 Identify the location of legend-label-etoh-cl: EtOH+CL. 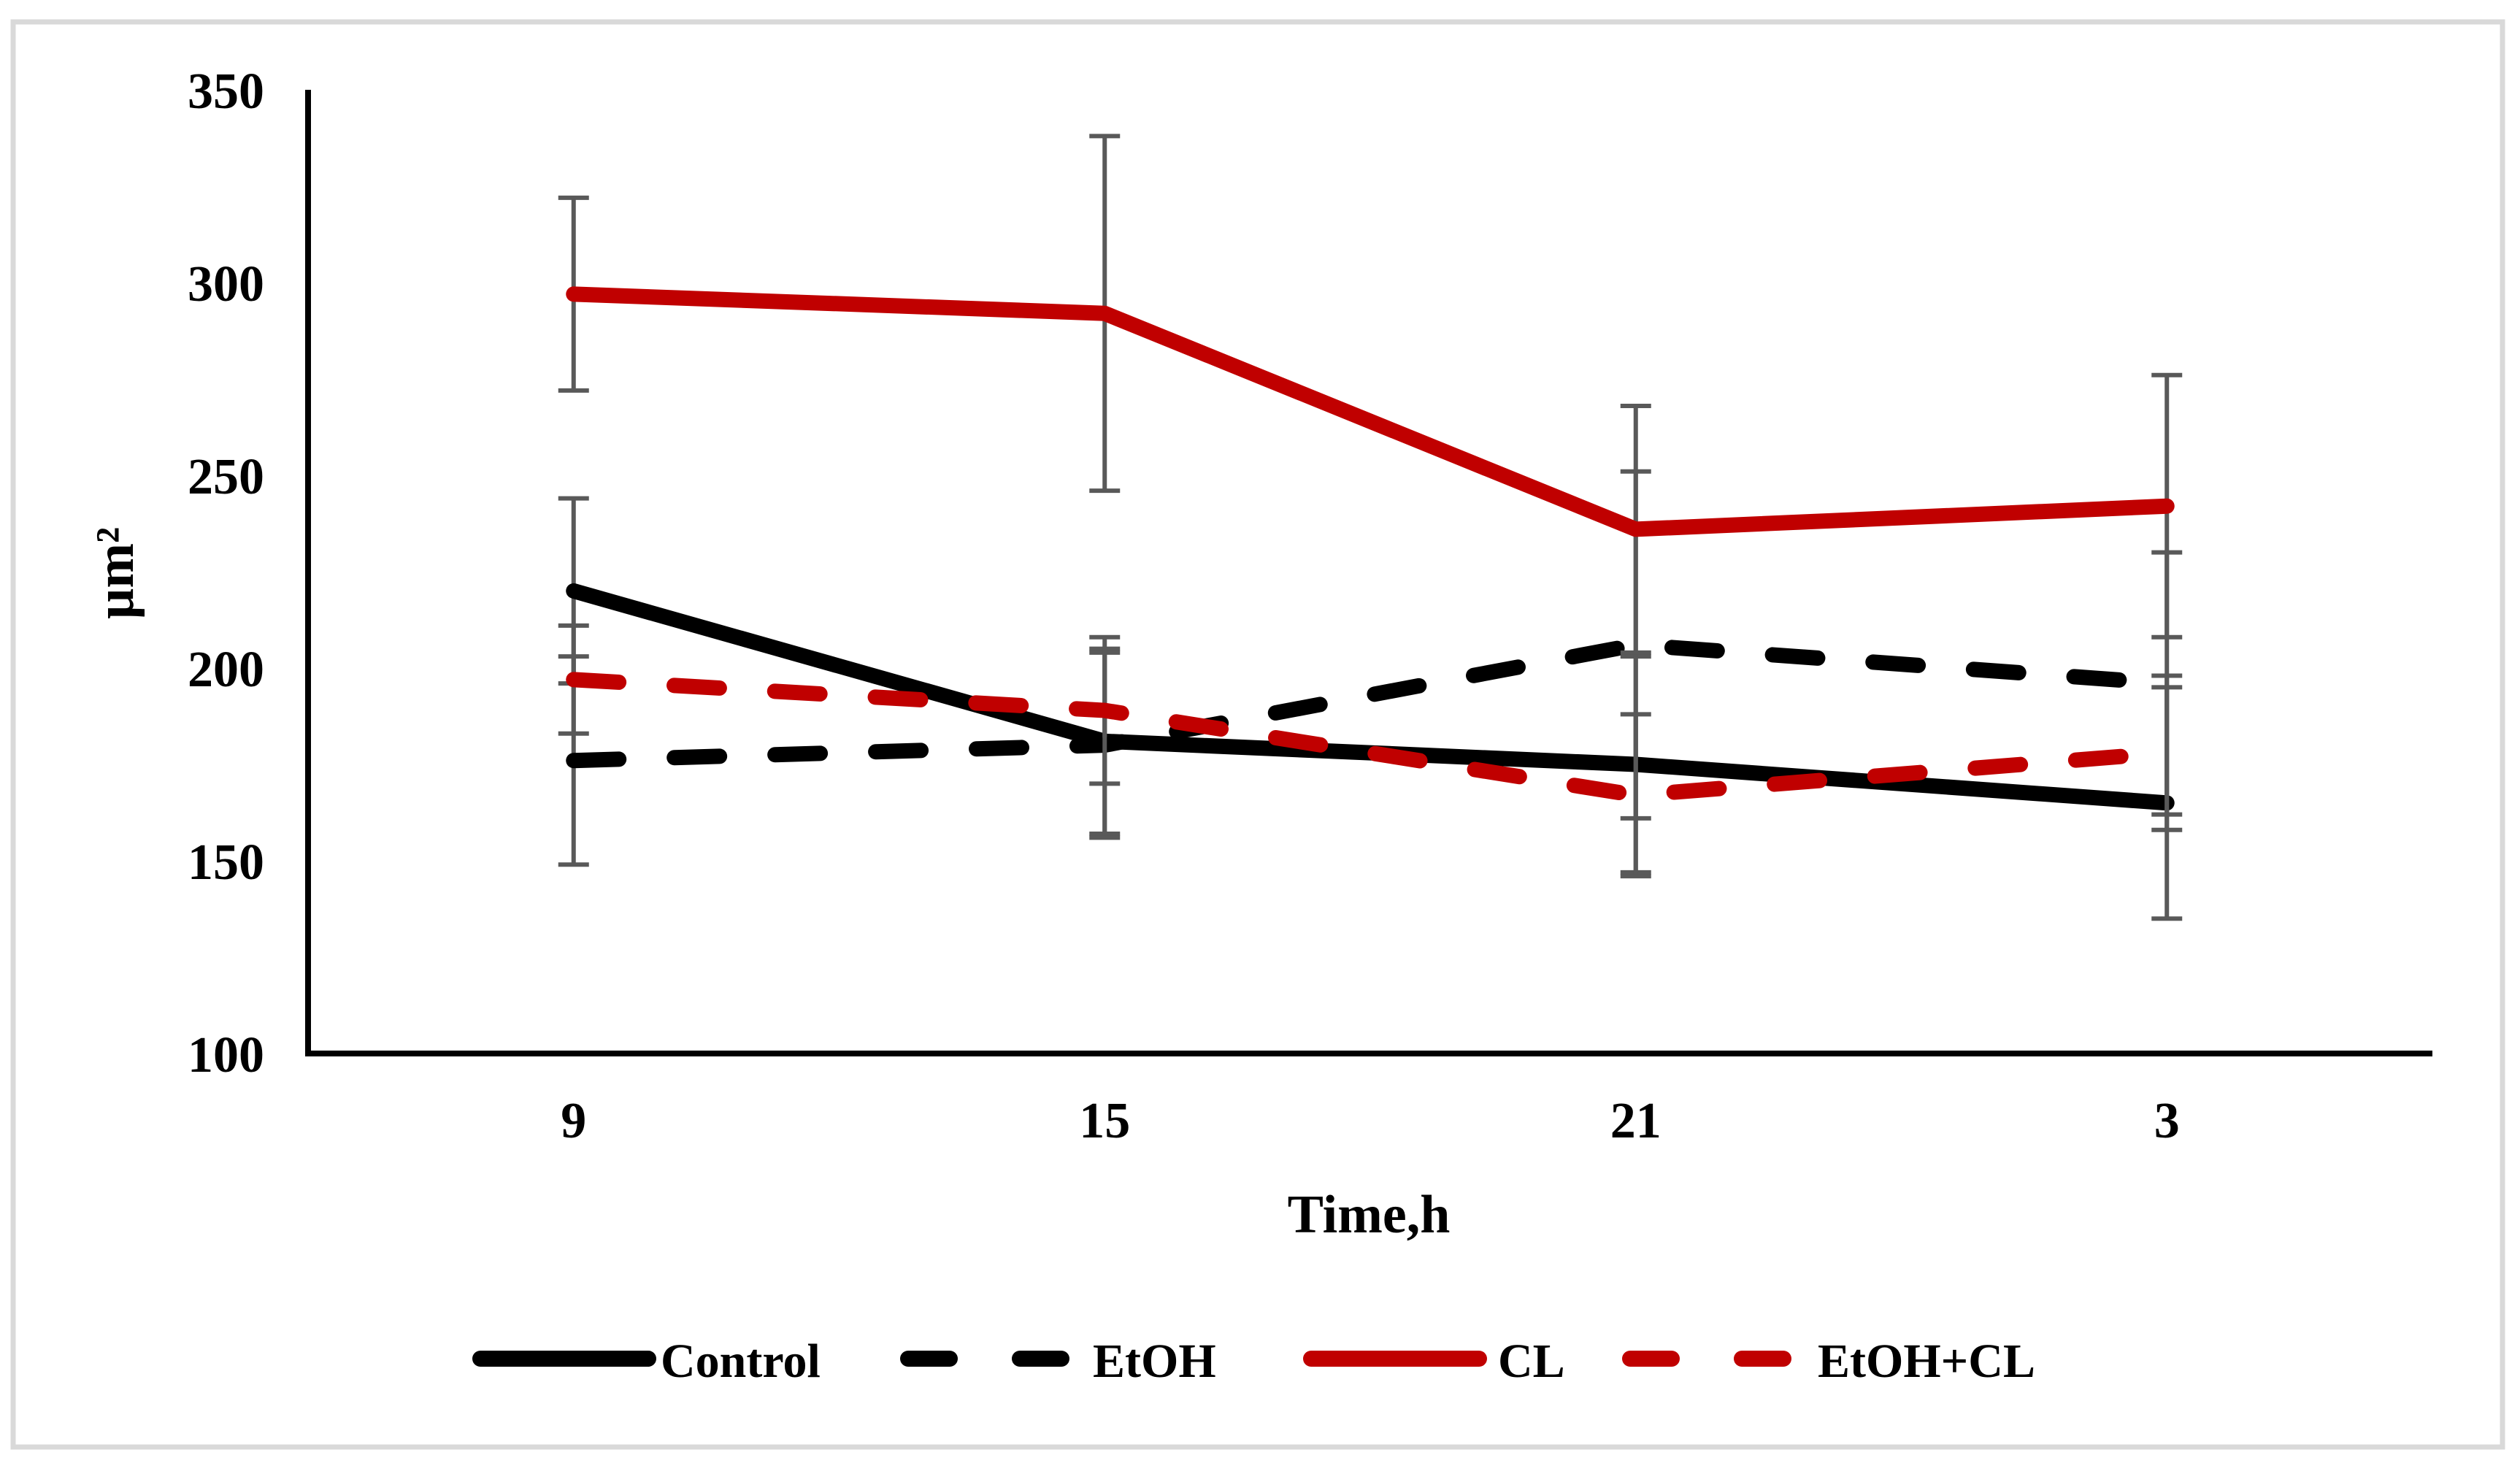
(1926, 1361).